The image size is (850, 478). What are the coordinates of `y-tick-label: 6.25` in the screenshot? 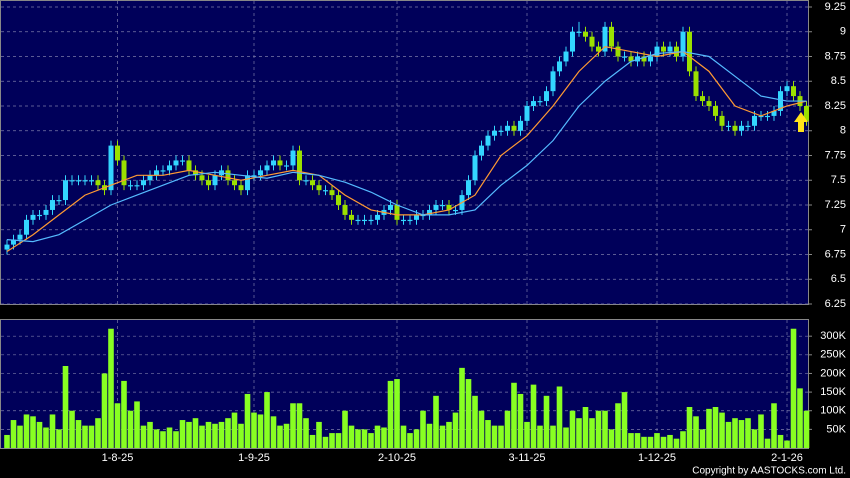 It's located at (835, 304).